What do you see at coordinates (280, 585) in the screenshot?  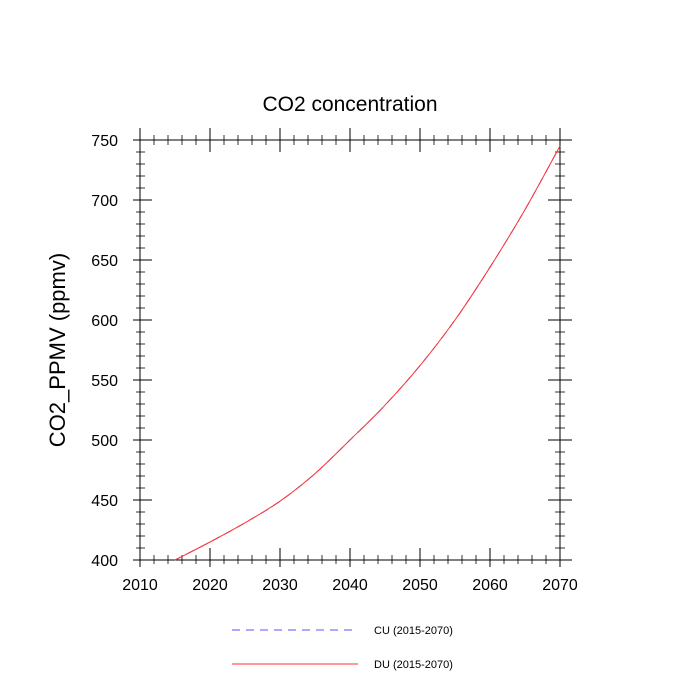 I see `x-tick-label: 2030` at bounding box center [280, 585].